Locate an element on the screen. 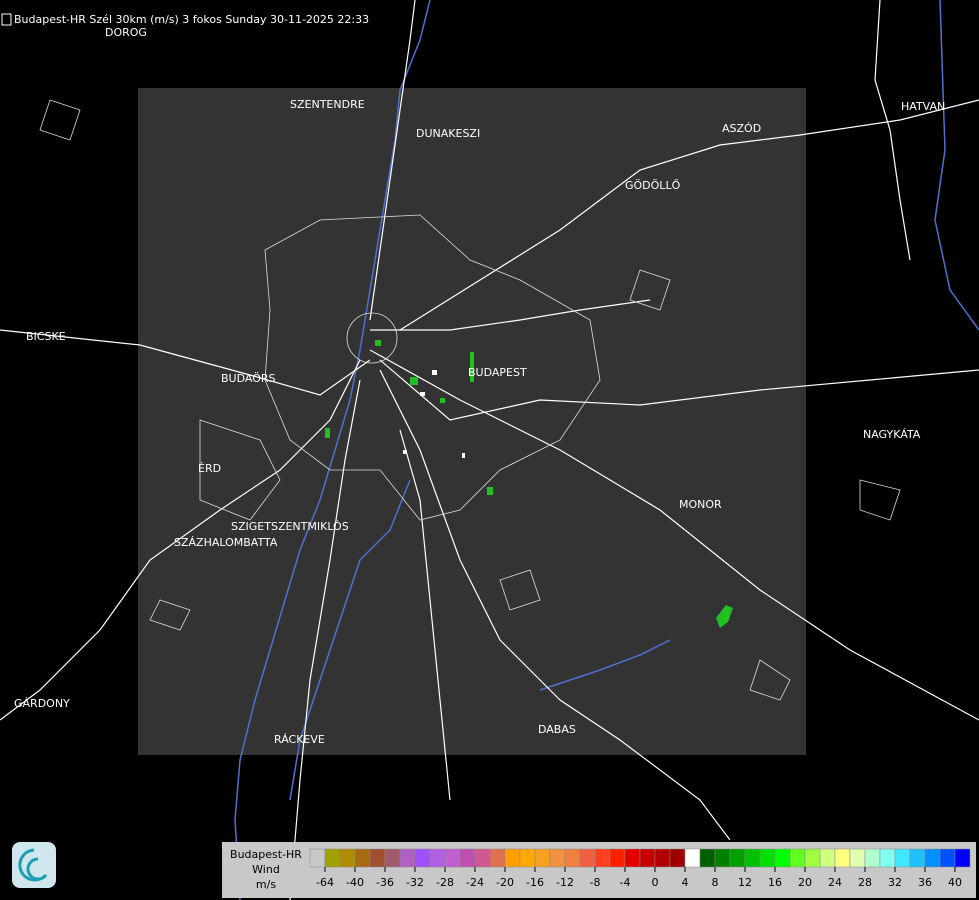  legend-tick-label: -32 is located at coordinates (415, 882).